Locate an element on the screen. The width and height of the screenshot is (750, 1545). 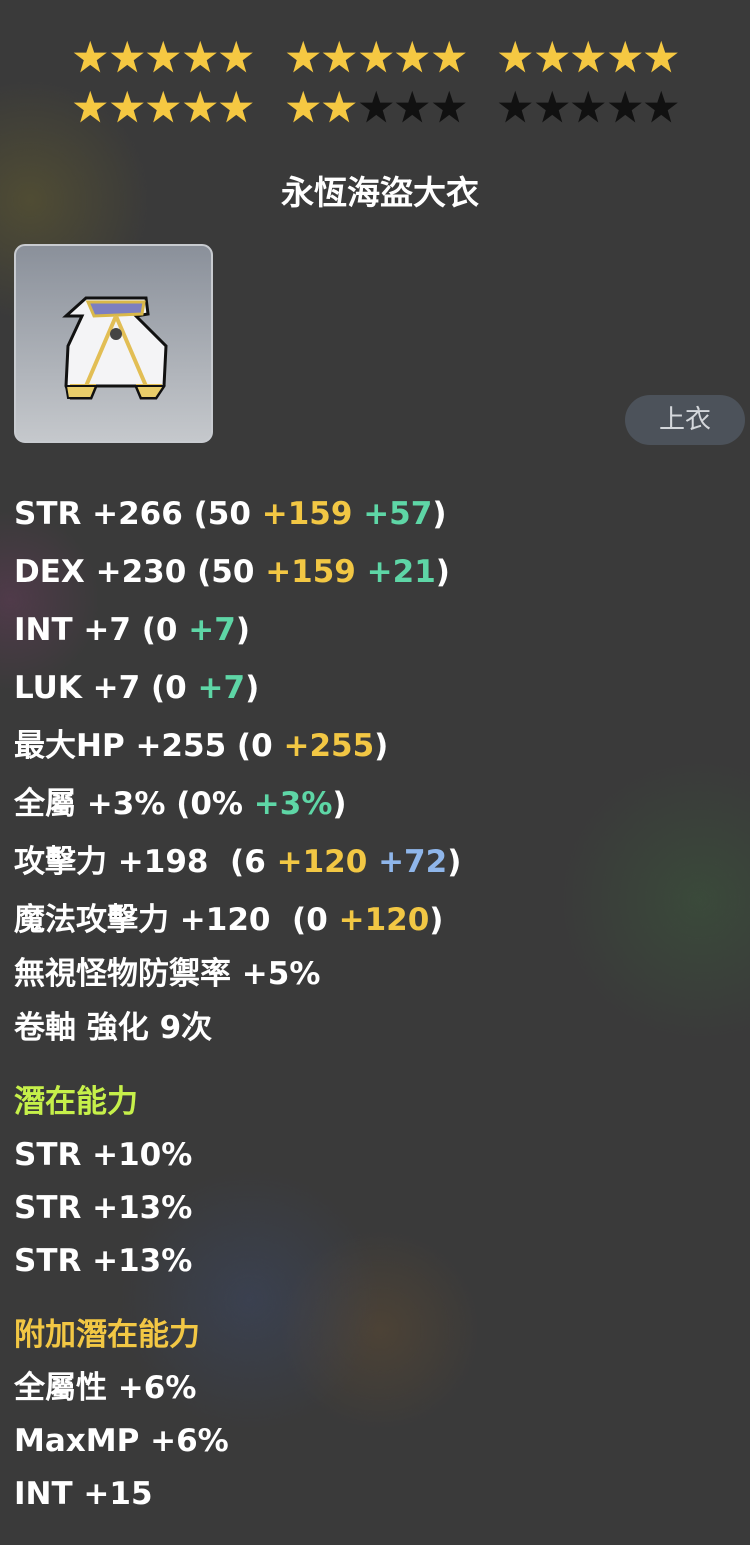
star-force-rating is located at coordinates (391, 82).